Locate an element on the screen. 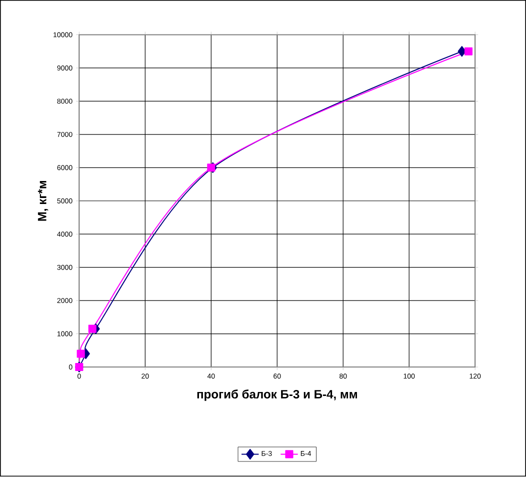 The image size is (526, 477). x-axis-title: прогиб балок Б-3 и Б-4, мм is located at coordinates (277, 396).